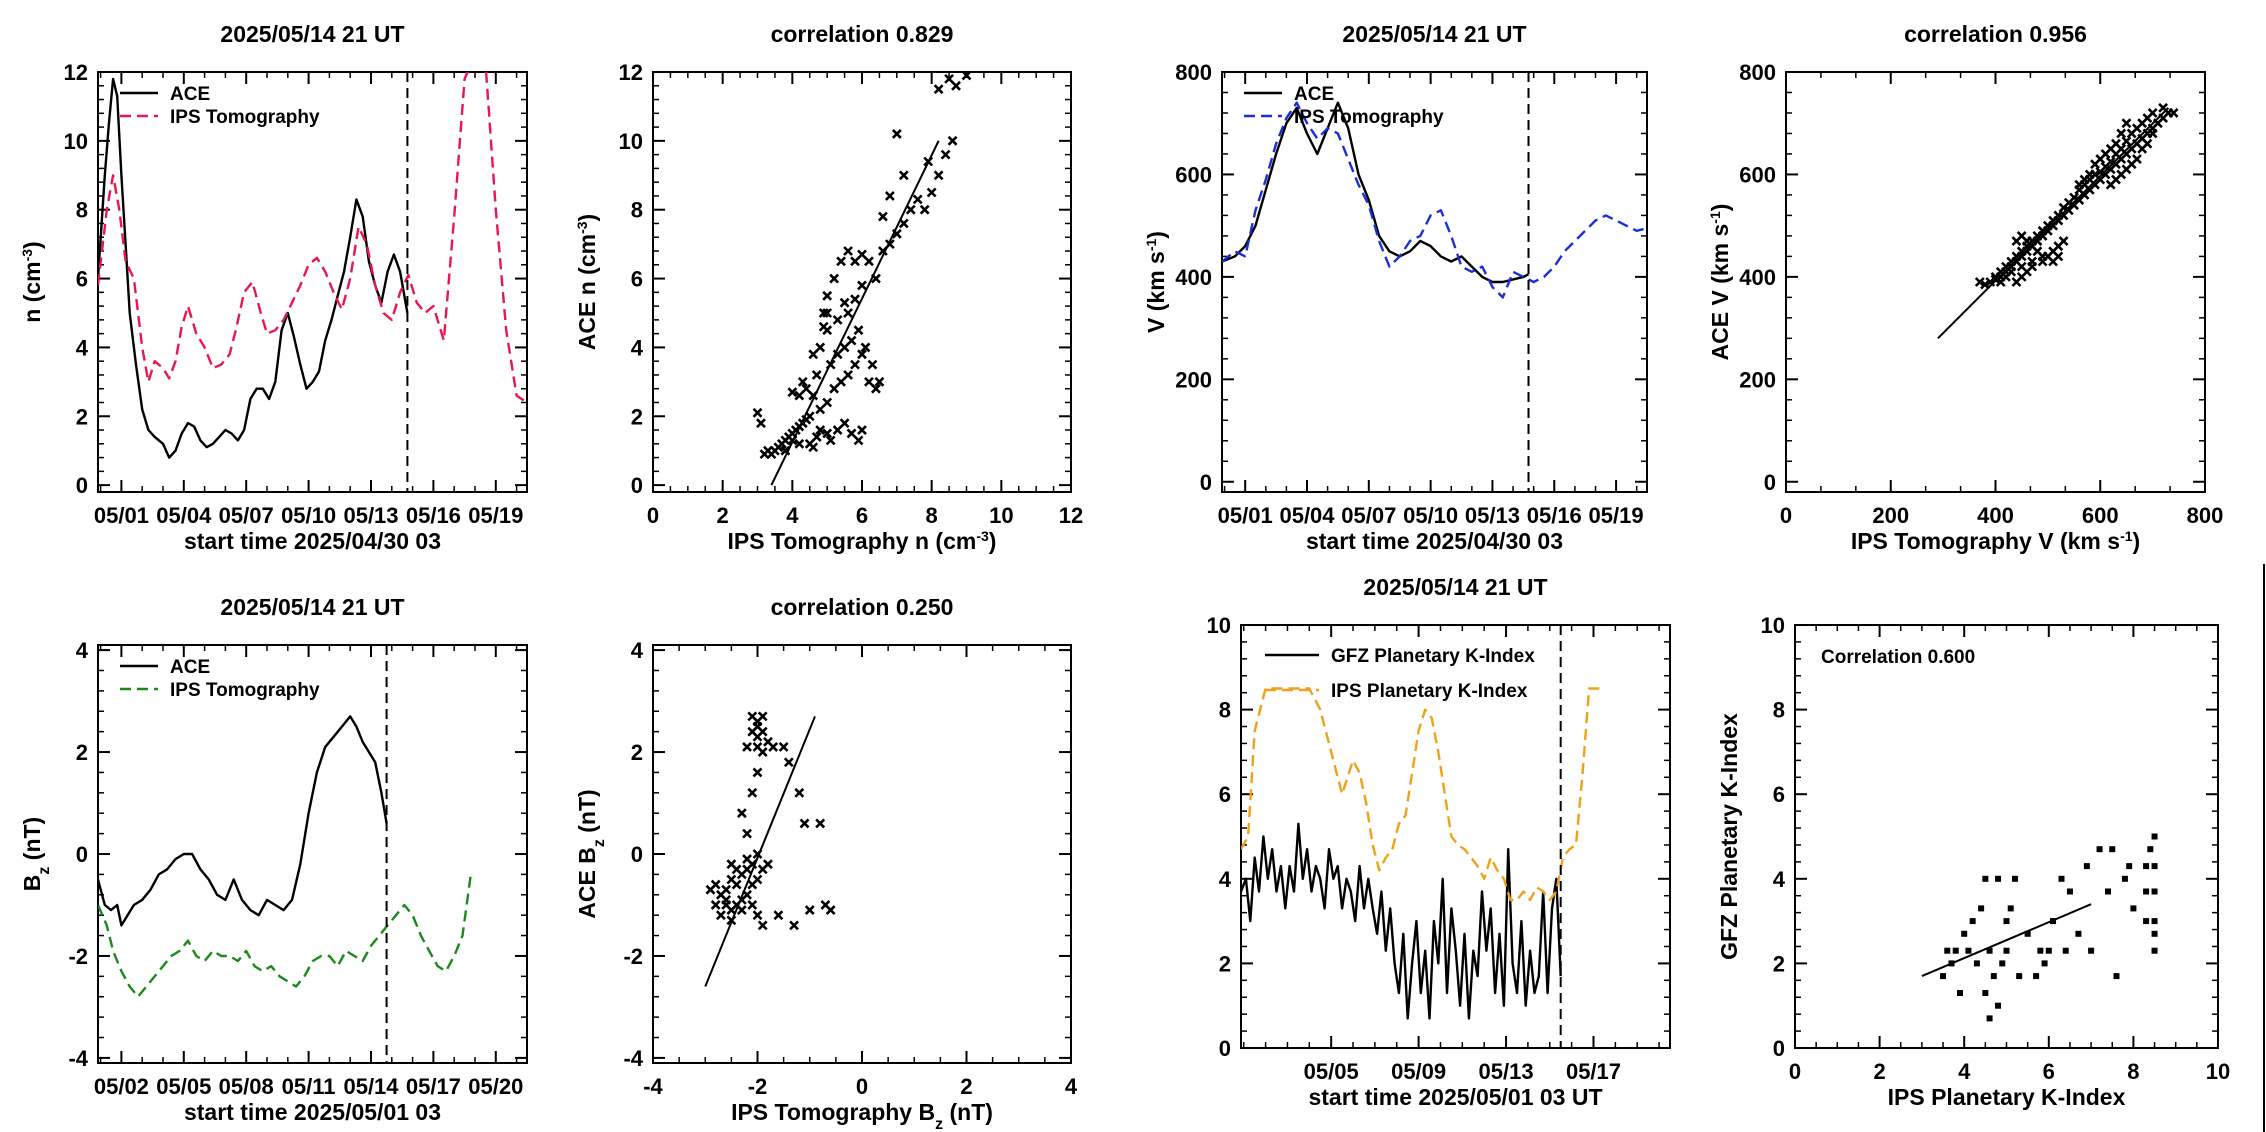 The image size is (2266, 1132). I want to click on x-tick-label: 05/02, so click(121, 1086).